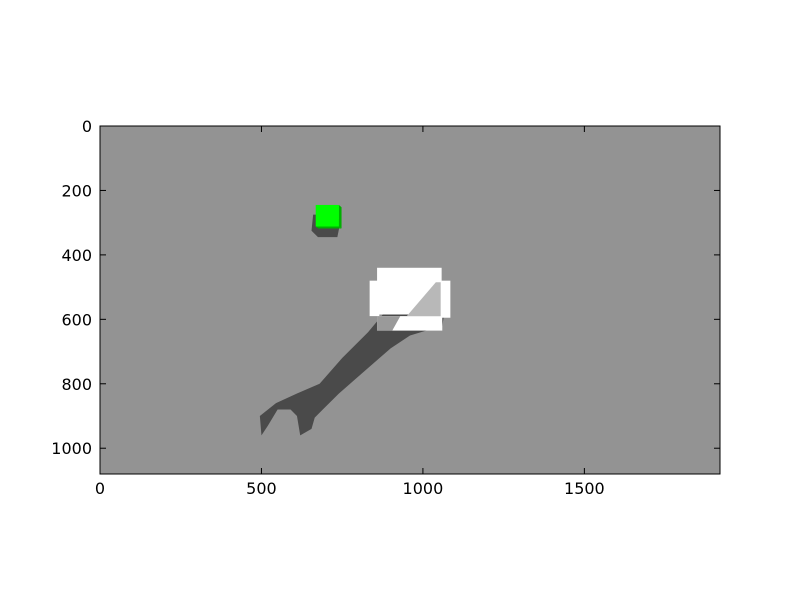  Describe the element at coordinates (423, 488) in the screenshot. I see `x-tick-label: 1000` at that location.